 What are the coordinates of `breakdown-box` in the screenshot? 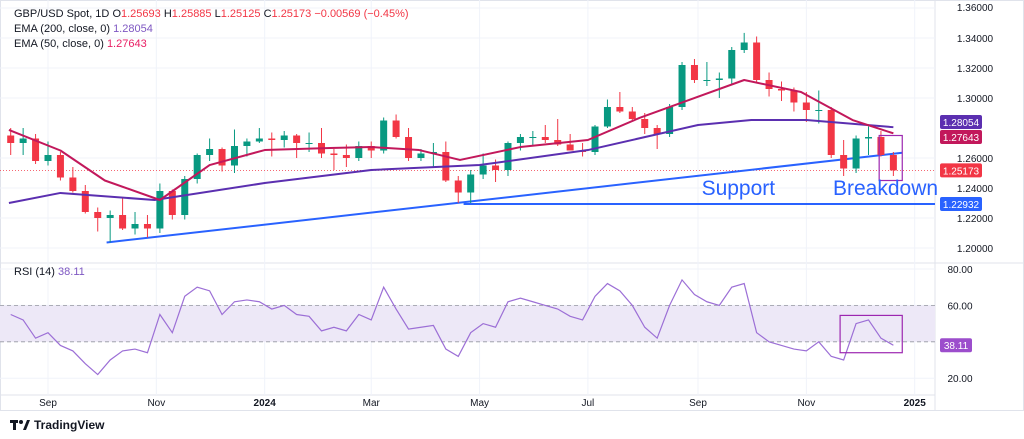 It's located at (890, 158).